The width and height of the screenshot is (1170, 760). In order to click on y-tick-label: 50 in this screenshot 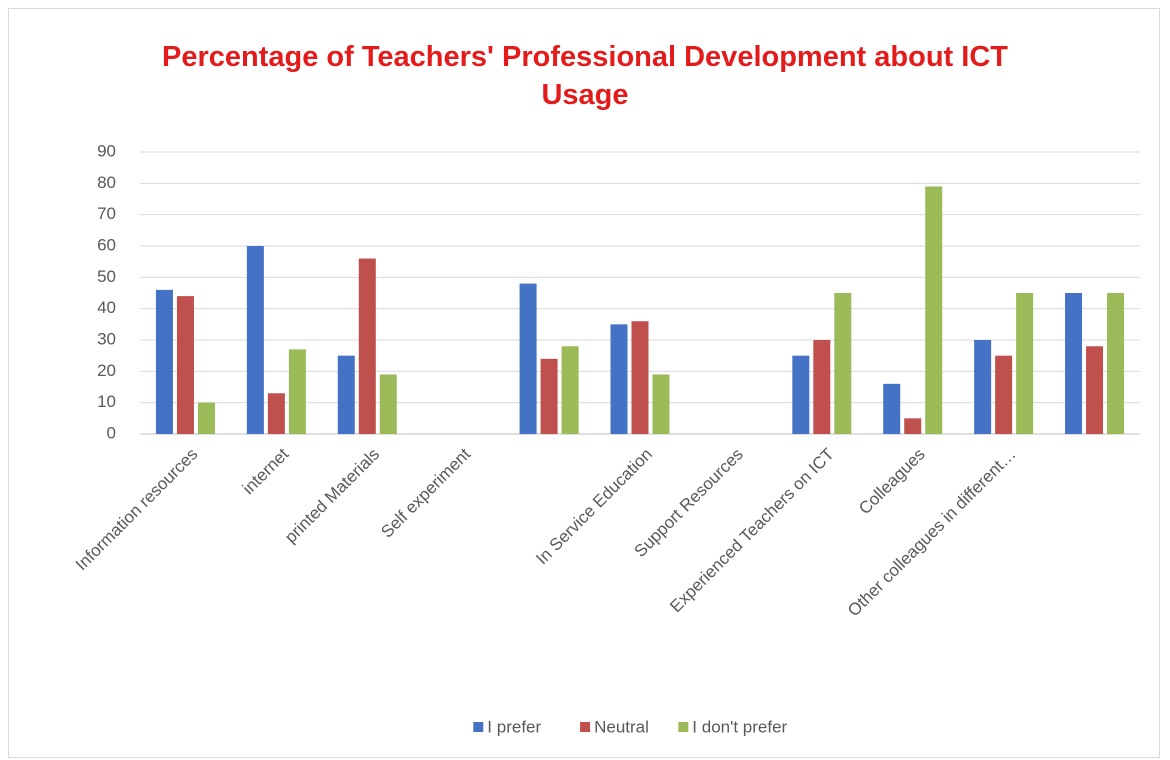, I will do `click(106, 276)`.